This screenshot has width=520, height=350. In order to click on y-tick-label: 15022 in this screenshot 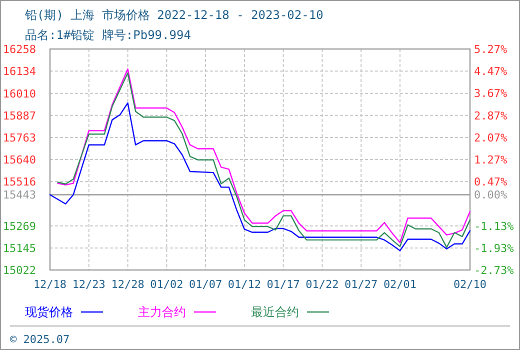, I will do `click(19, 270)`.